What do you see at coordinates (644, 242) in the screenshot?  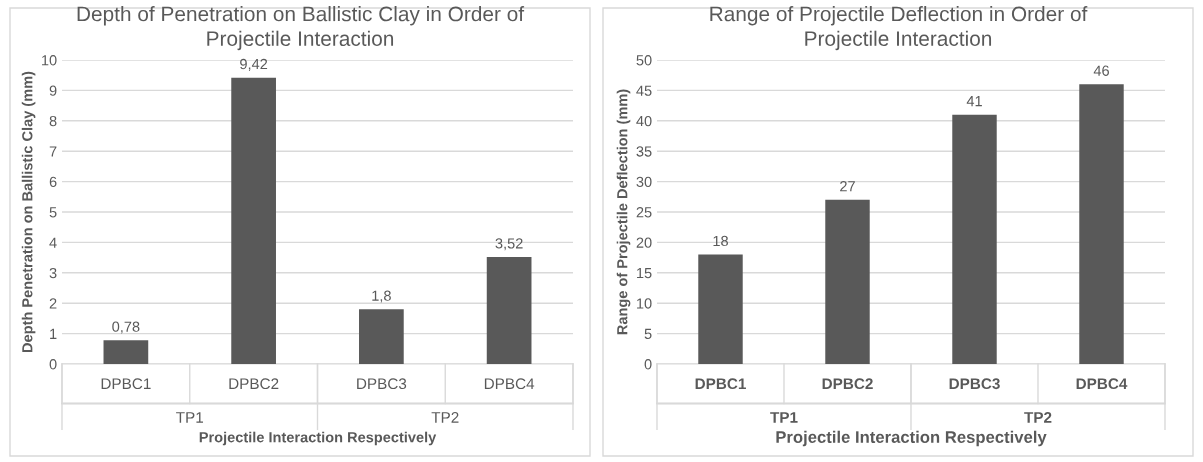 I see `y-tick-label: 20` at bounding box center [644, 242].